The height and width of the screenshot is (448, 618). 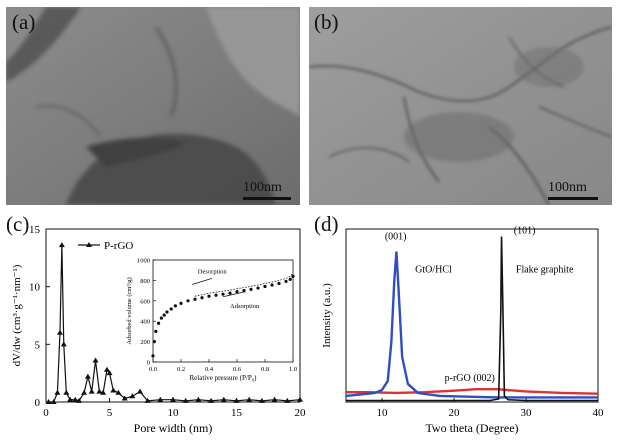 What do you see at coordinates (237, 369) in the screenshot?
I see `inset-x-tick-label: 0.6` at bounding box center [237, 369].